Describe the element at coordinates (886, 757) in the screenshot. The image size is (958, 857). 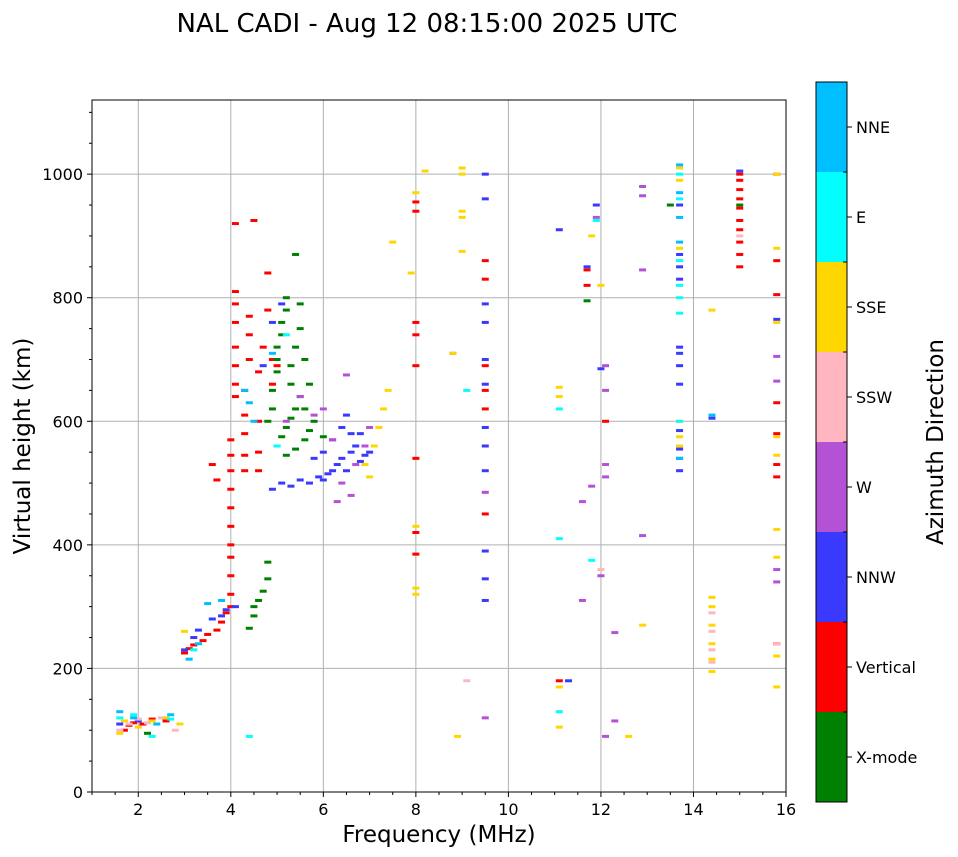
I see `colorbar-label-x-mode: X-mode` at that location.